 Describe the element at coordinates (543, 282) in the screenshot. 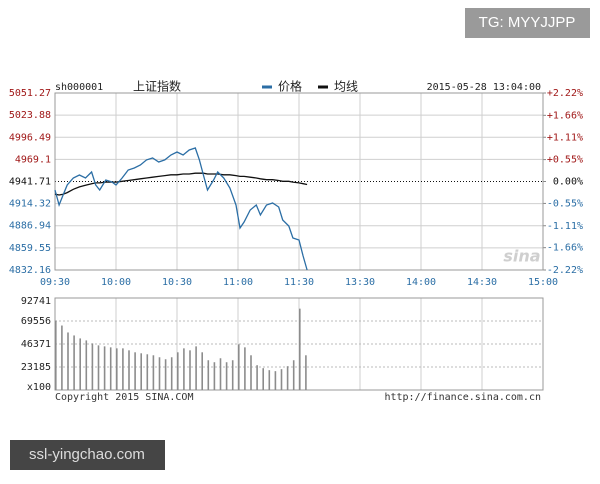

I see `x-tick-label: 15:00` at that location.